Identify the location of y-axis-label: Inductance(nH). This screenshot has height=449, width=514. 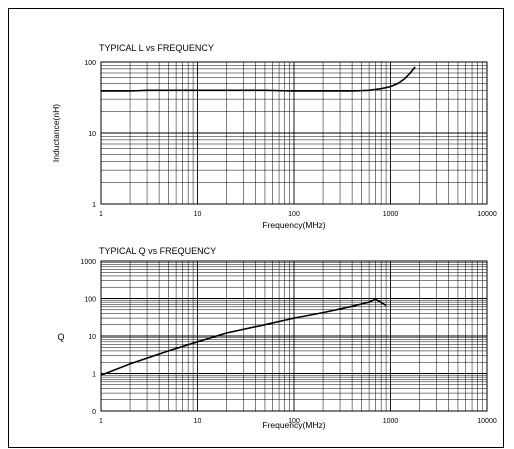
(56, 133).